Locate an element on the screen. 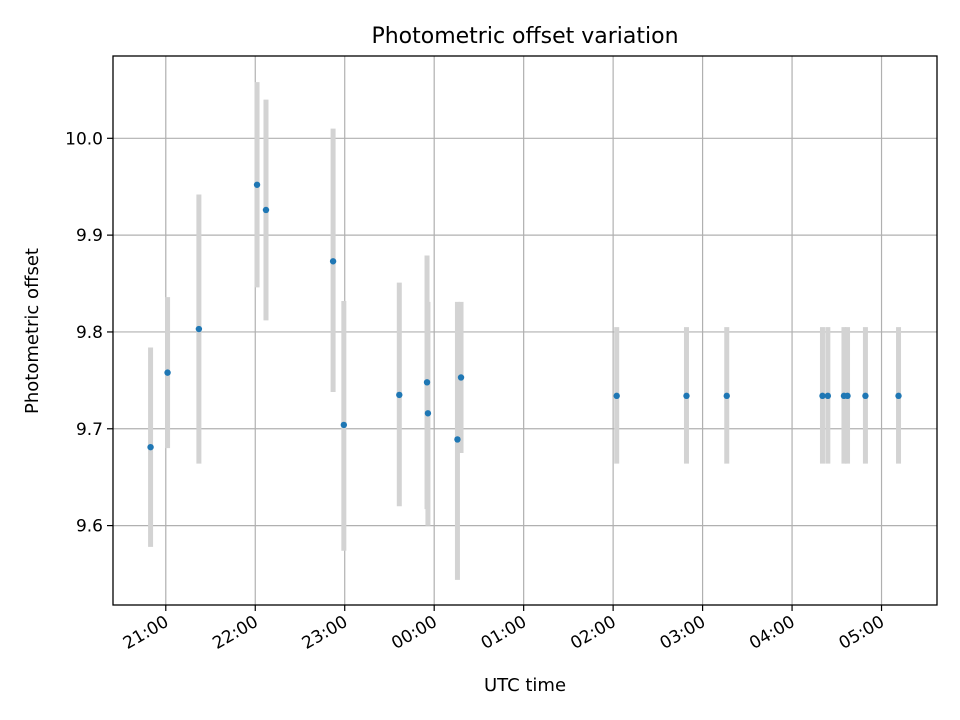 The height and width of the screenshot is (720, 960). y-tick-label: 9.7 is located at coordinates (89, 430).